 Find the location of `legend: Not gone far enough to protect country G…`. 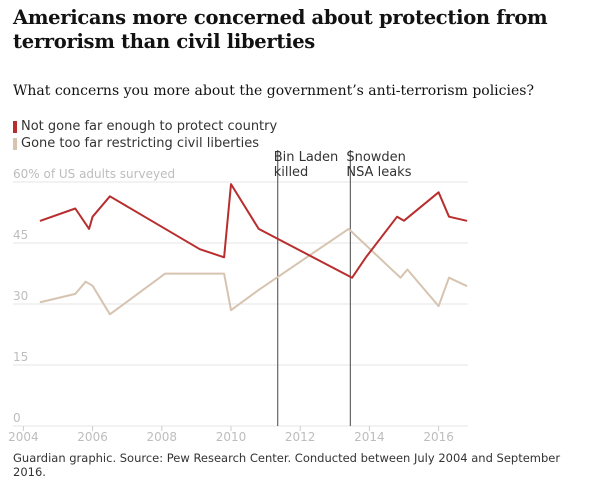

legend: Not gone far enough to protect country G… is located at coordinates (145, 135).